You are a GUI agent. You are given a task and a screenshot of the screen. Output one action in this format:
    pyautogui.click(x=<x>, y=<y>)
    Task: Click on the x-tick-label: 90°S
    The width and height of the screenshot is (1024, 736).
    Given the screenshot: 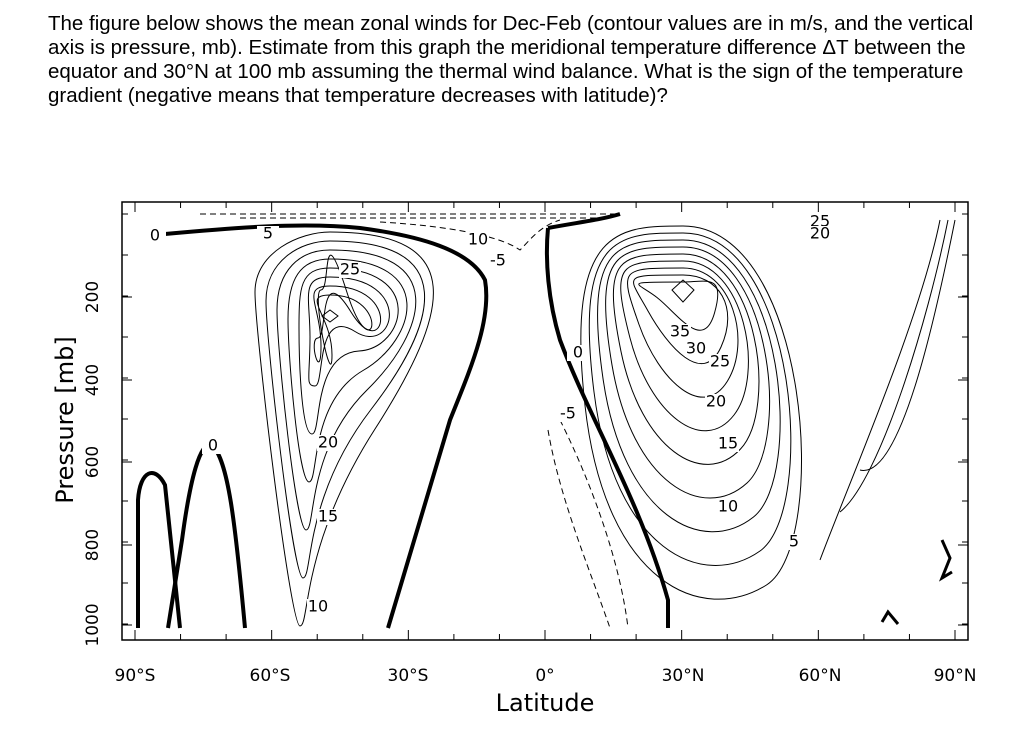 What is the action you would take?
    pyautogui.click(x=135, y=676)
    